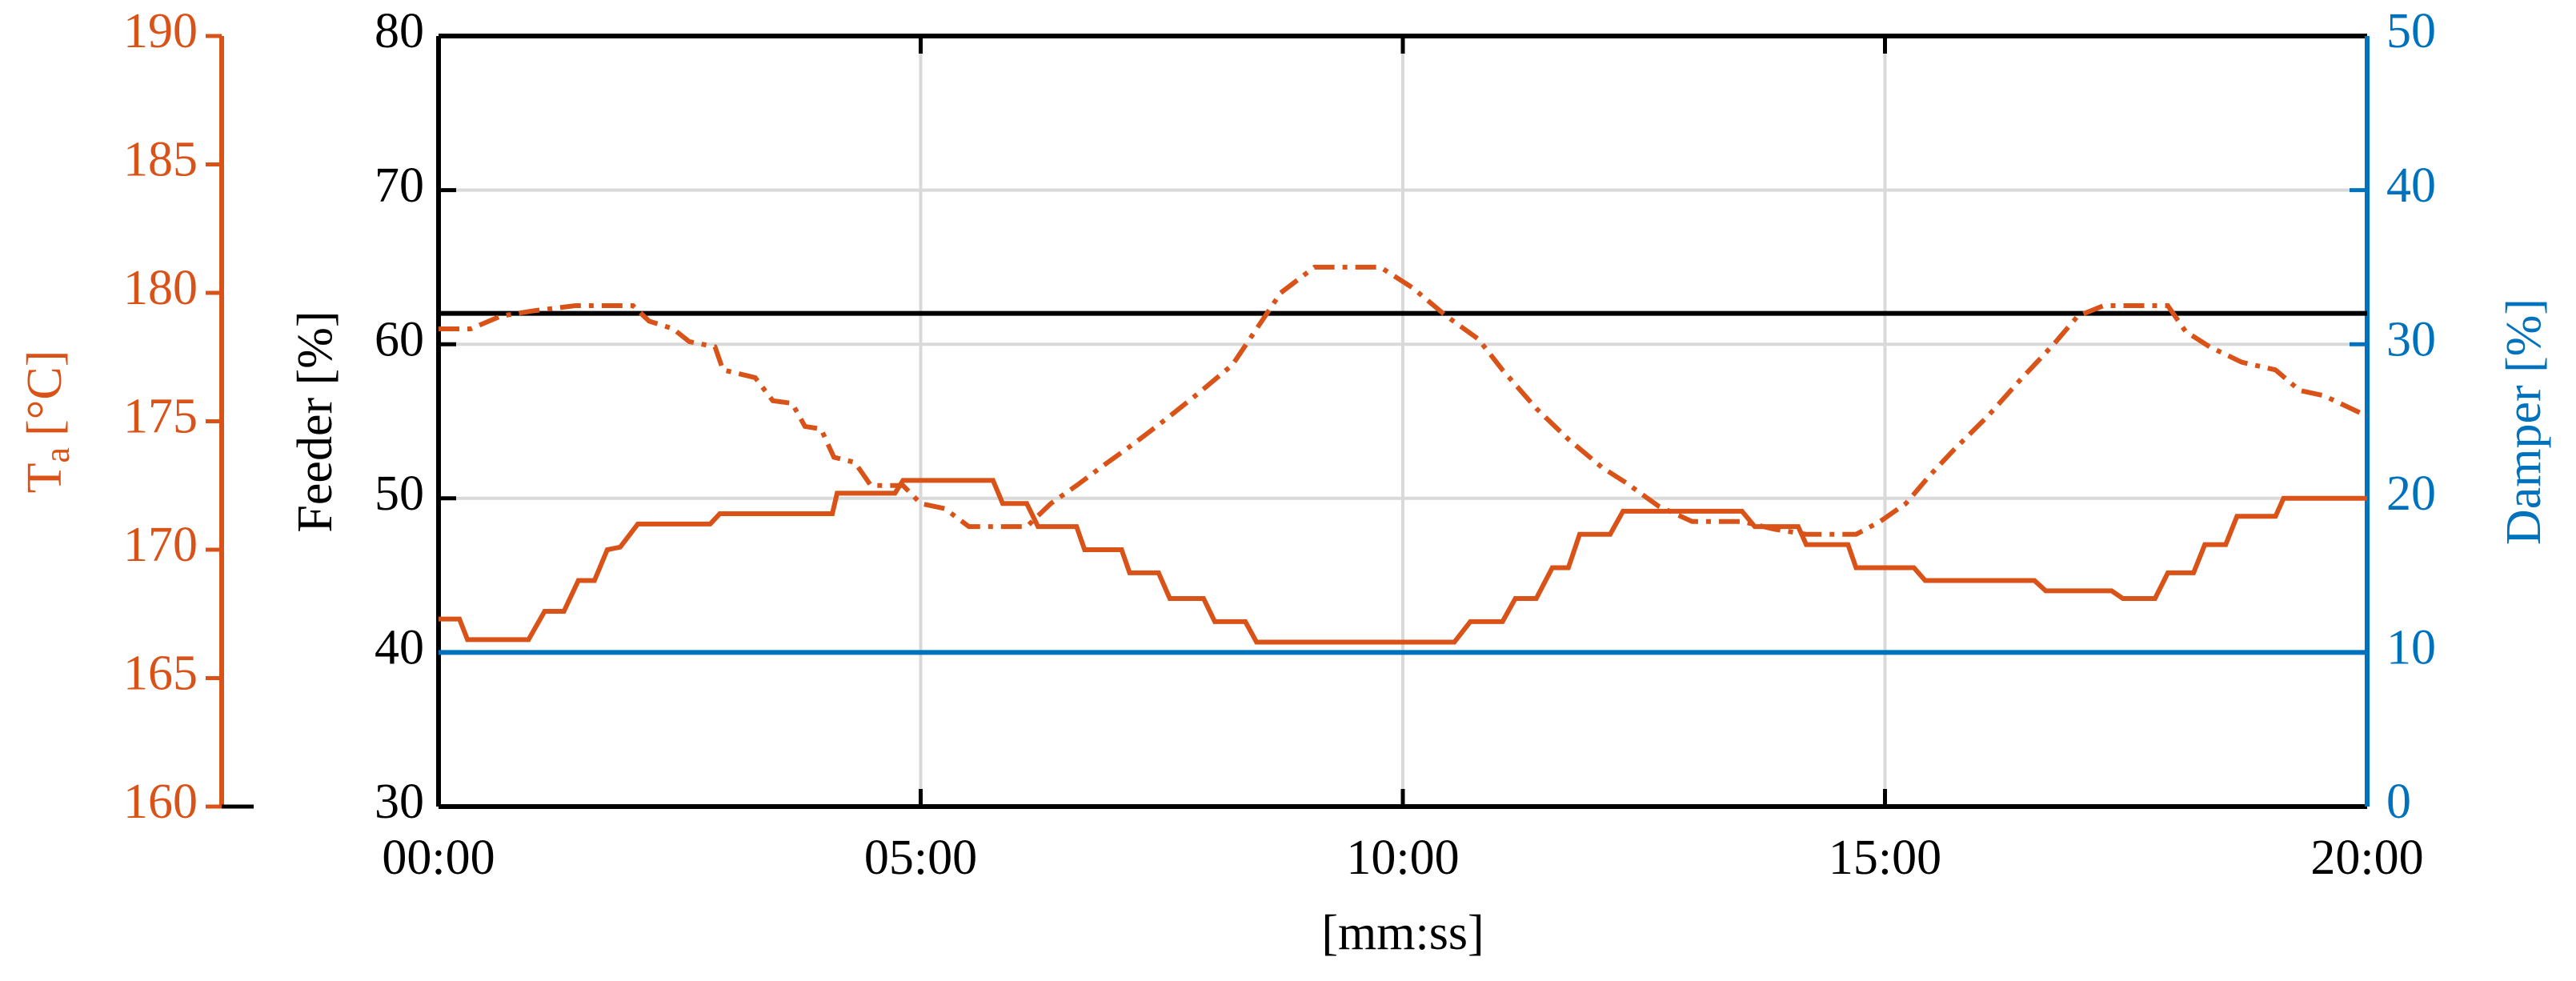 The width and height of the screenshot is (2576, 981). I want to click on y2-tick-label: 50, so click(2411, 31).